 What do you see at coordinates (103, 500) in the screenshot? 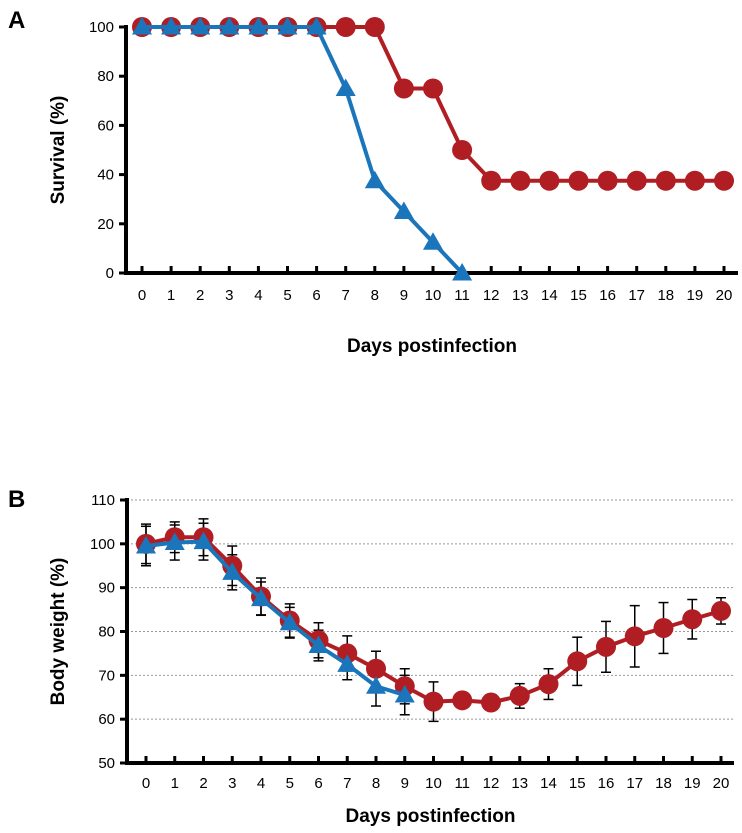
I see `y-tick-label: 110` at bounding box center [103, 500].